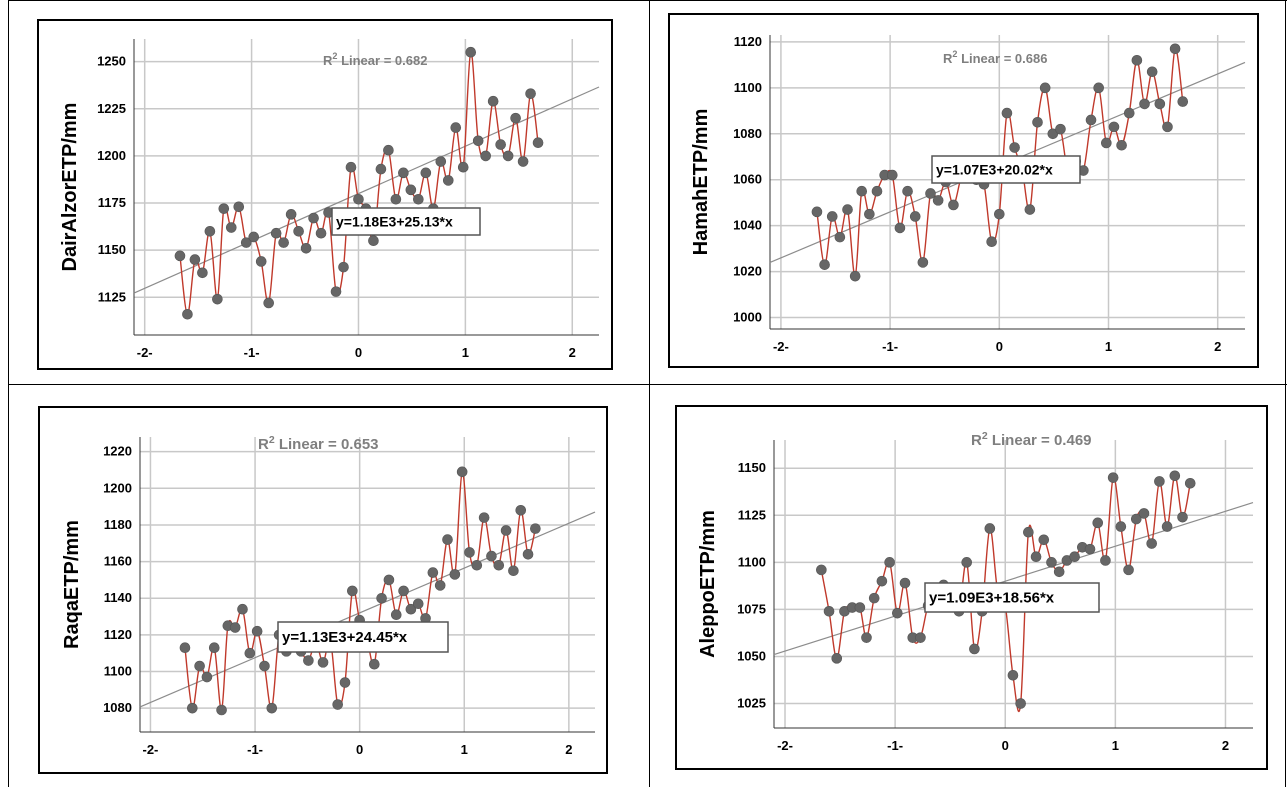 This screenshot has width=1287, height=787. Describe the element at coordinates (751, 655) in the screenshot. I see `y-tick-label: 1050` at that location.